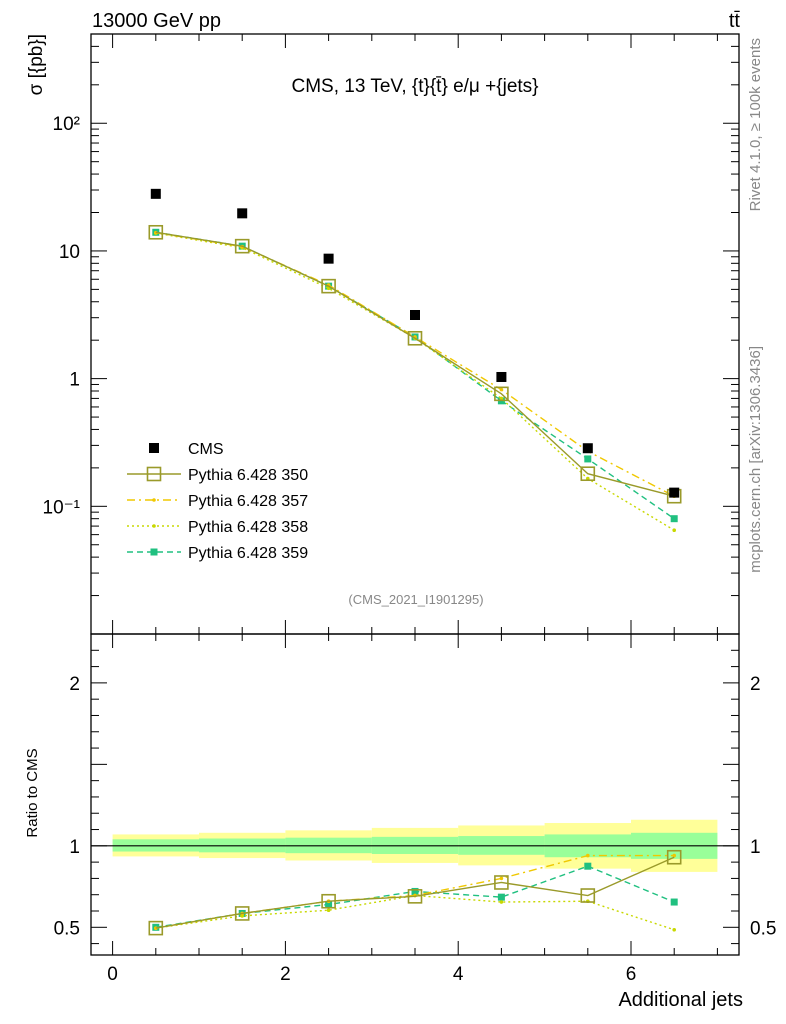 Image resolution: width=786 pixels, height=1024 pixels. What do you see at coordinates (67, 928) in the screenshot?
I see `y-tick-label: 0.5` at bounding box center [67, 928].